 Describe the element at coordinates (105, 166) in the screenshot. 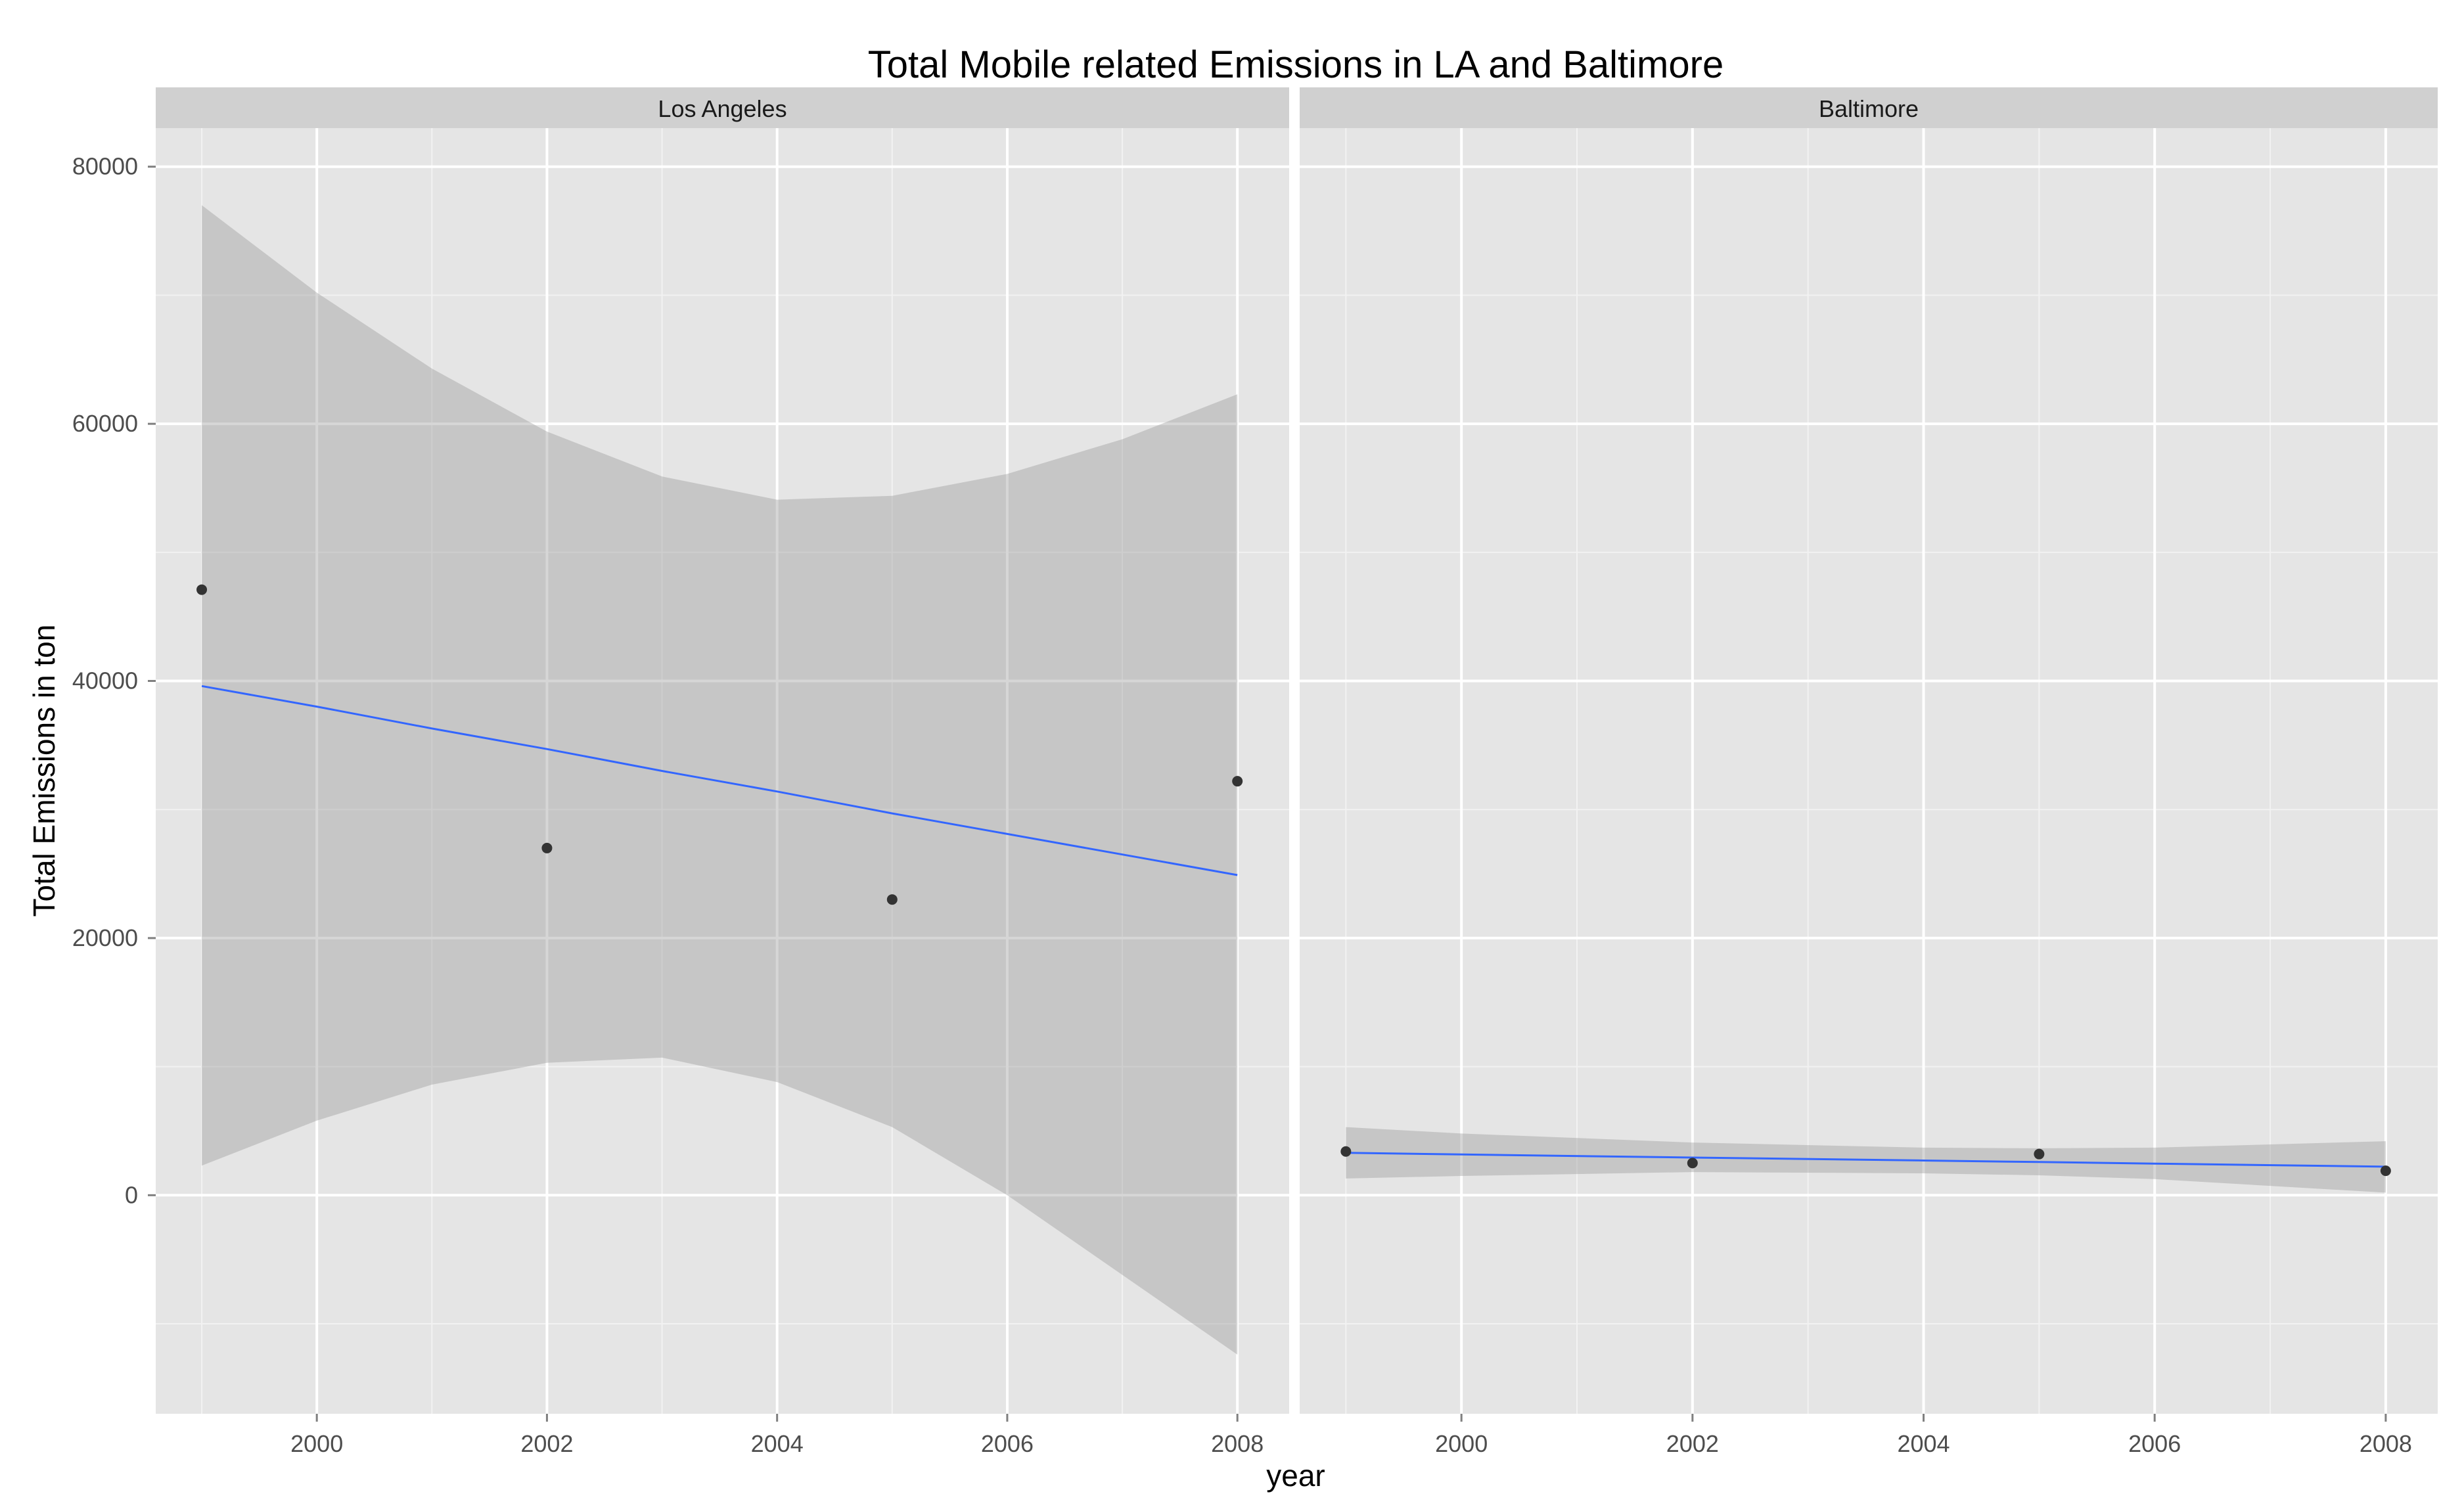

I see `y-tick-label: 80000` at that location.